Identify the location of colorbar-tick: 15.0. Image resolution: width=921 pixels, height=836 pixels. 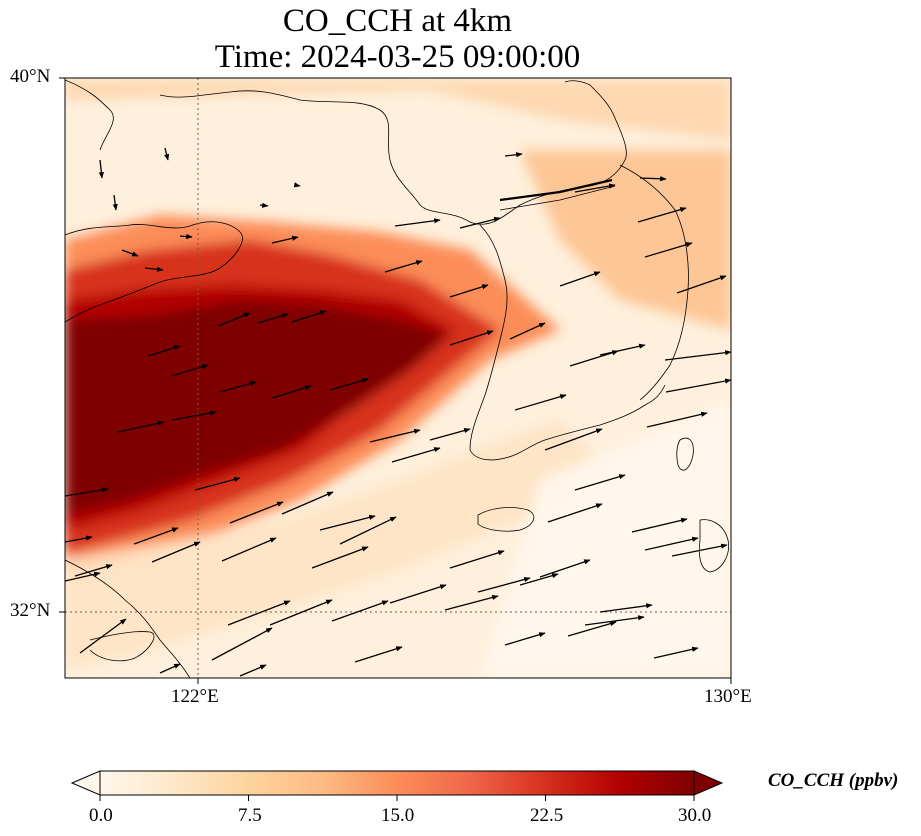
(398, 815).